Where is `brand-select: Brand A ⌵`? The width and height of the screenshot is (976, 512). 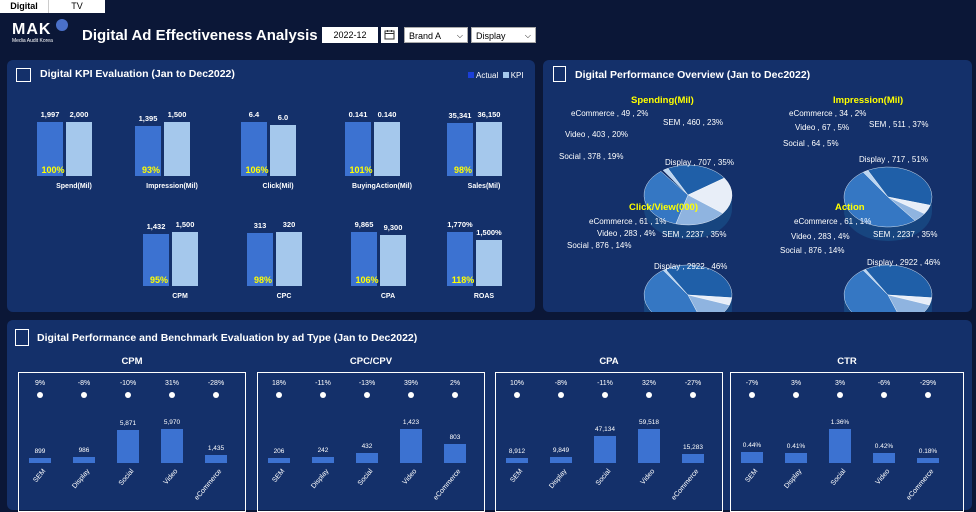
brand-select: Brand A ⌵ is located at coordinates (436, 35).